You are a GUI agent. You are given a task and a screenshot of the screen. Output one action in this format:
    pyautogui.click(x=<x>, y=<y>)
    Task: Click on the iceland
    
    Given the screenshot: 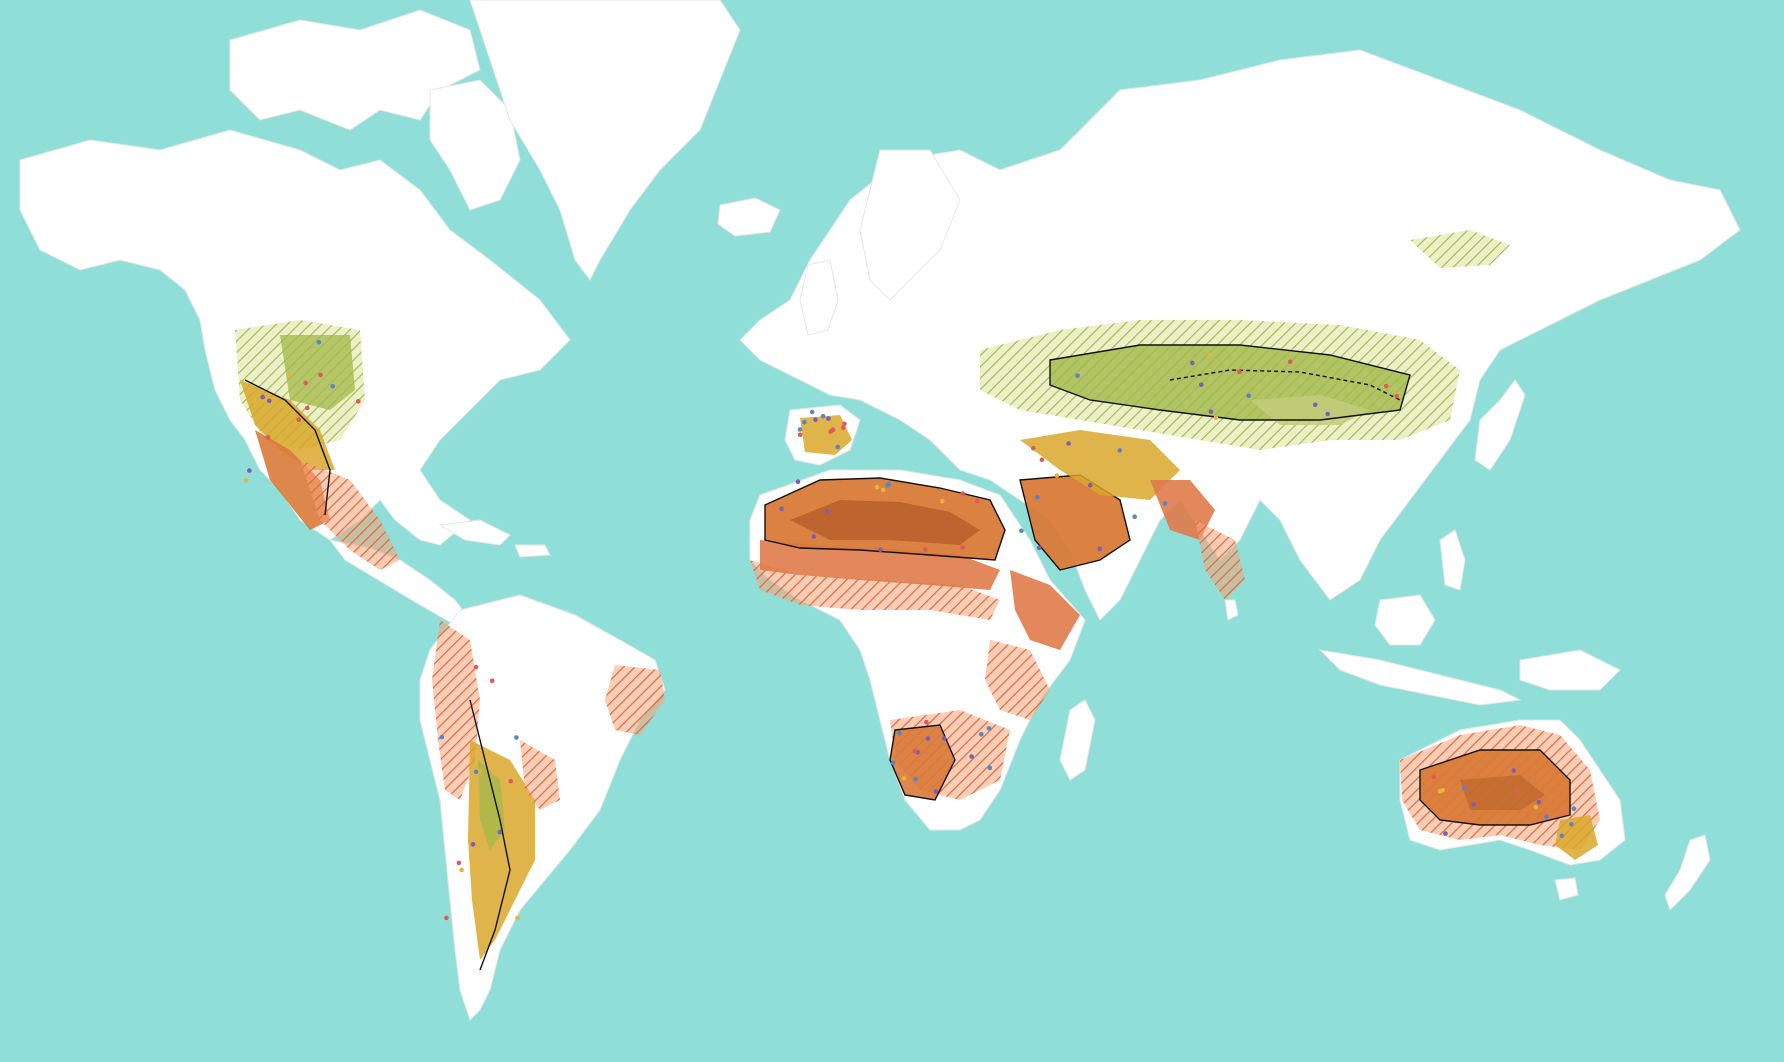 What is the action you would take?
    pyautogui.click(x=749, y=217)
    